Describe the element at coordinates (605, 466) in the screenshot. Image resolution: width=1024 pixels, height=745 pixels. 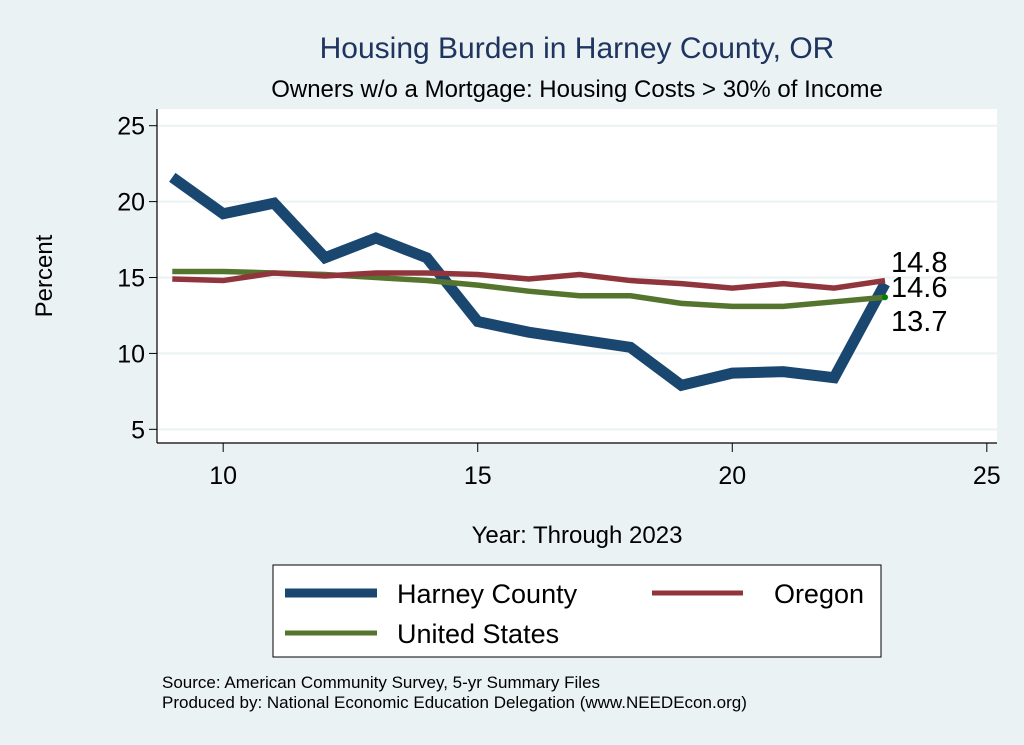
I see `x-axis-ticks: 10 15 20 25` at that location.